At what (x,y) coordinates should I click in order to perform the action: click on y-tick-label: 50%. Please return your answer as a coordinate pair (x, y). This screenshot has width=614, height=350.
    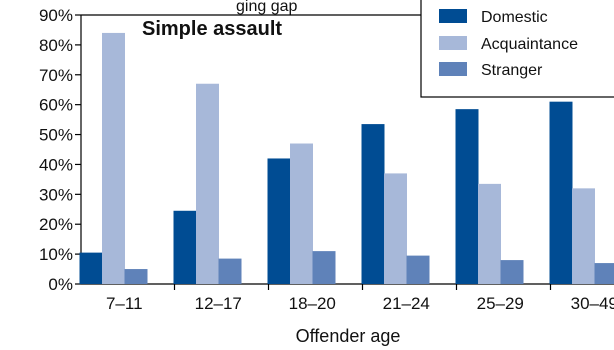
    Looking at the image, I should click on (56, 135).